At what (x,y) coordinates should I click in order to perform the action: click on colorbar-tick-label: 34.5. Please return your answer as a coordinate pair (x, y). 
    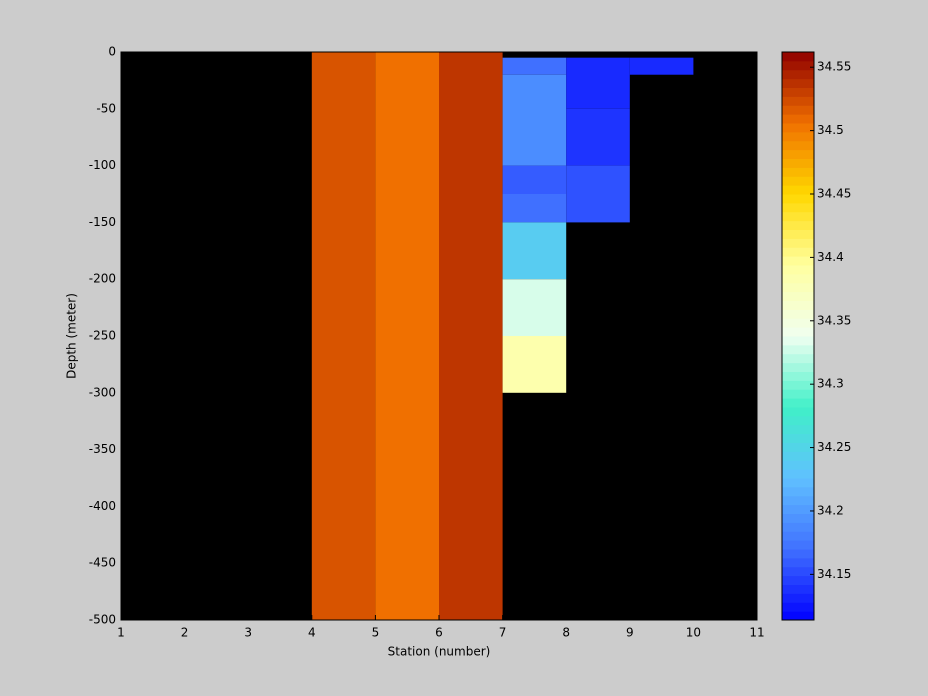
    Looking at the image, I should click on (830, 130).